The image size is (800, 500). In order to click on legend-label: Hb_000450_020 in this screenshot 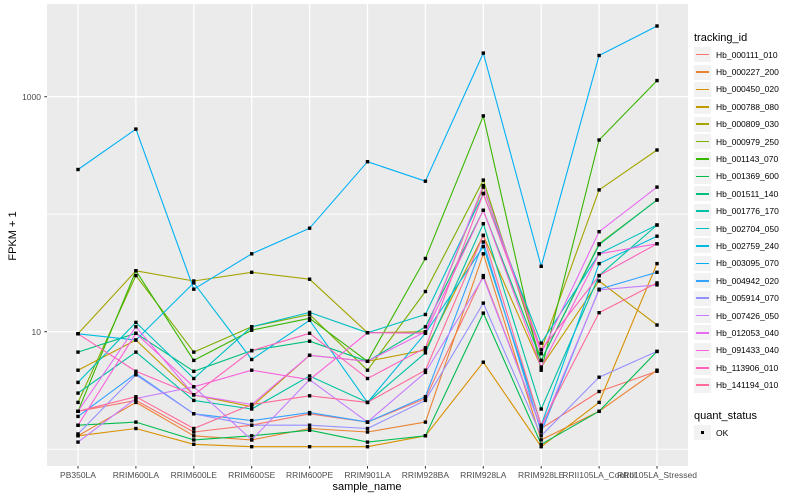, I will do `click(747, 89)`.